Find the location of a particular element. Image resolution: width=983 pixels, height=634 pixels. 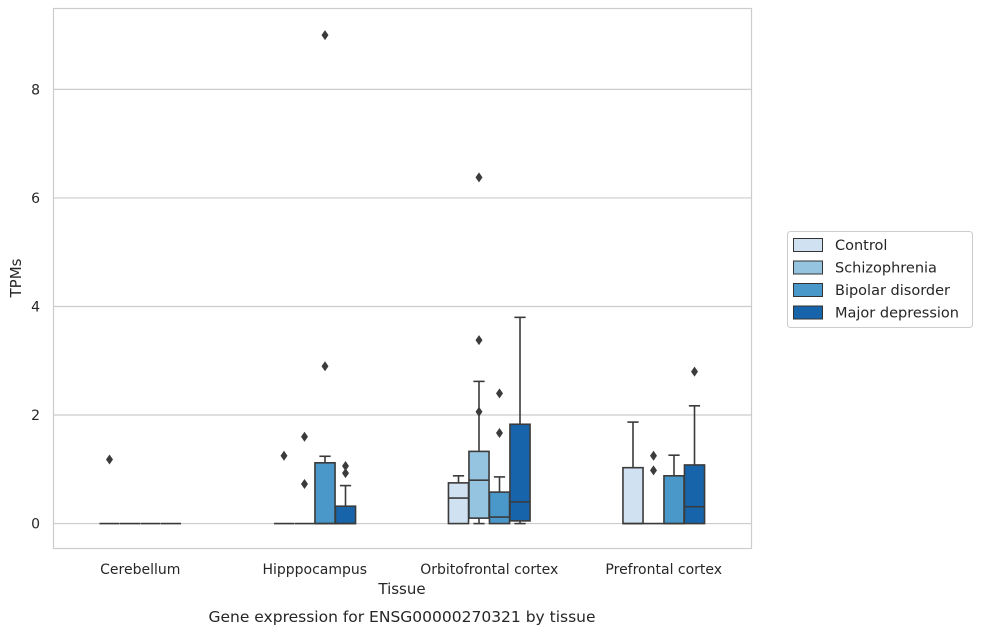

y-axis-ticks: 0 2 4 6 8 is located at coordinates (35, 307).